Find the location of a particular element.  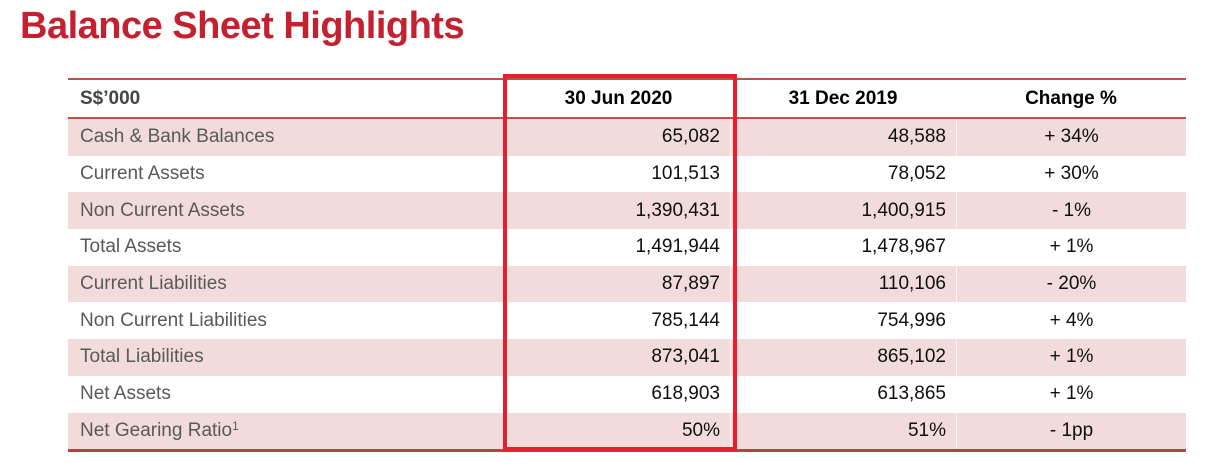

value-prior-period: 865,102 is located at coordinates (843, 357).